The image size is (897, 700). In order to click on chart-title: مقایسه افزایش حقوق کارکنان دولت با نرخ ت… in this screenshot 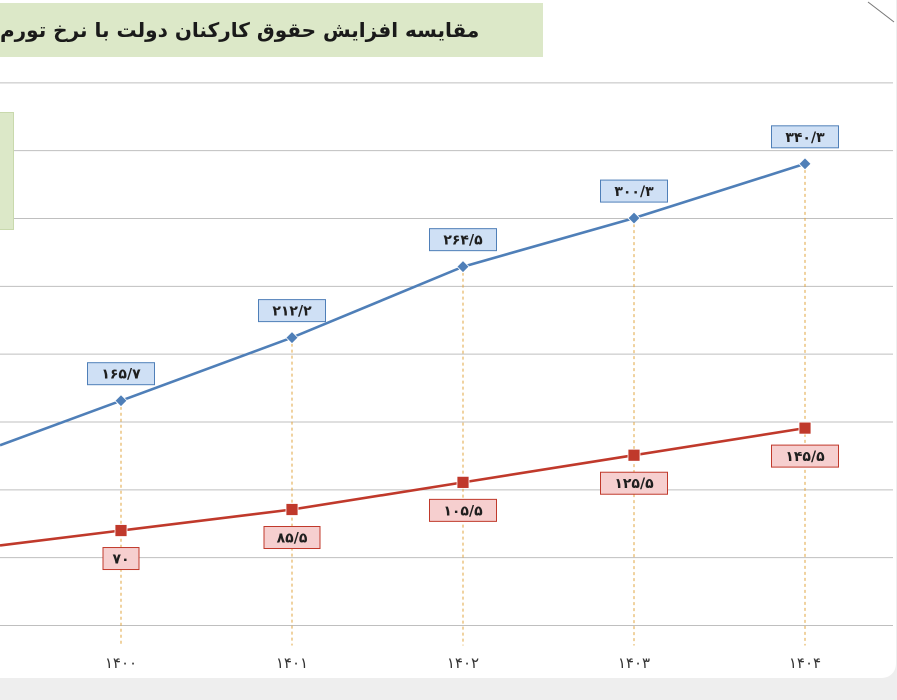, I will do `click(240, 30)`.